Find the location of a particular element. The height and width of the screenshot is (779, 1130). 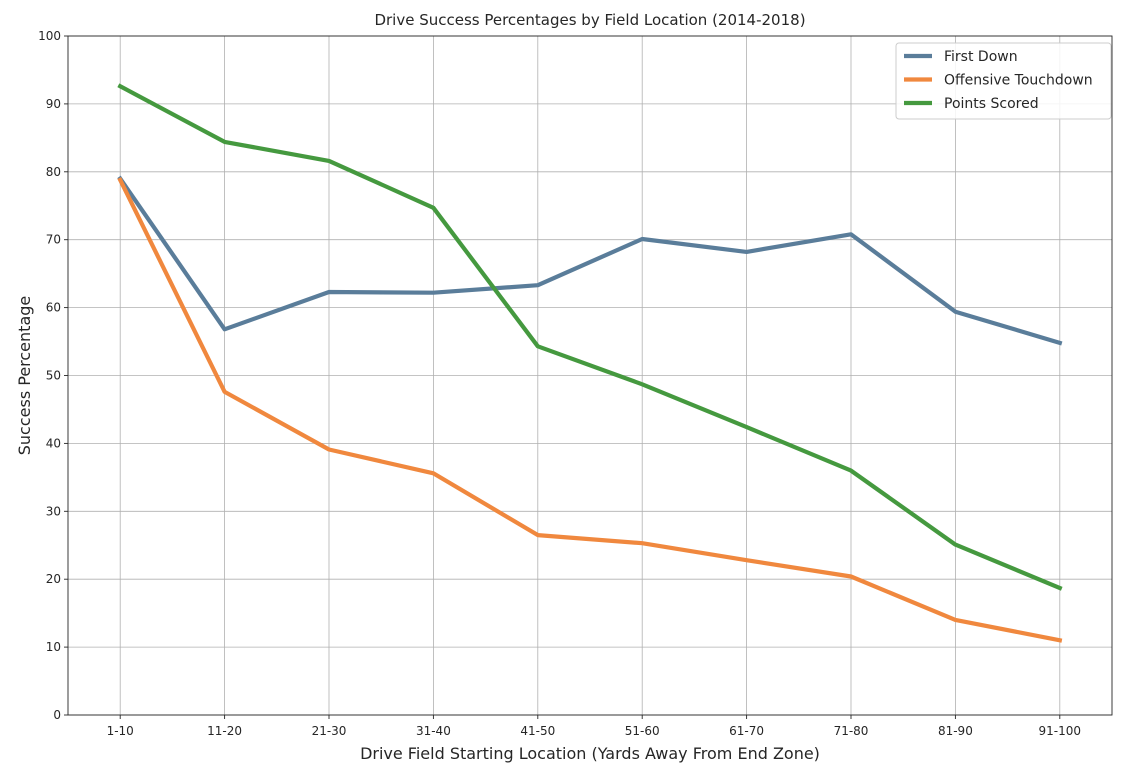

y-tick-label: 70 is located at coordinates (53, 240).